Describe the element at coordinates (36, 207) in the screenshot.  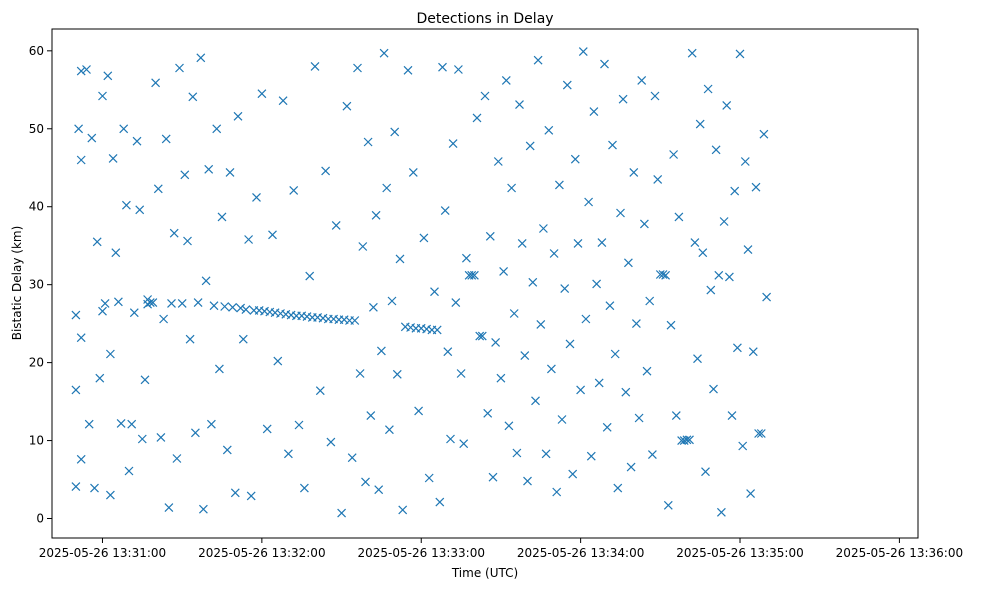
I see `y-tick-label: 40` at that location.